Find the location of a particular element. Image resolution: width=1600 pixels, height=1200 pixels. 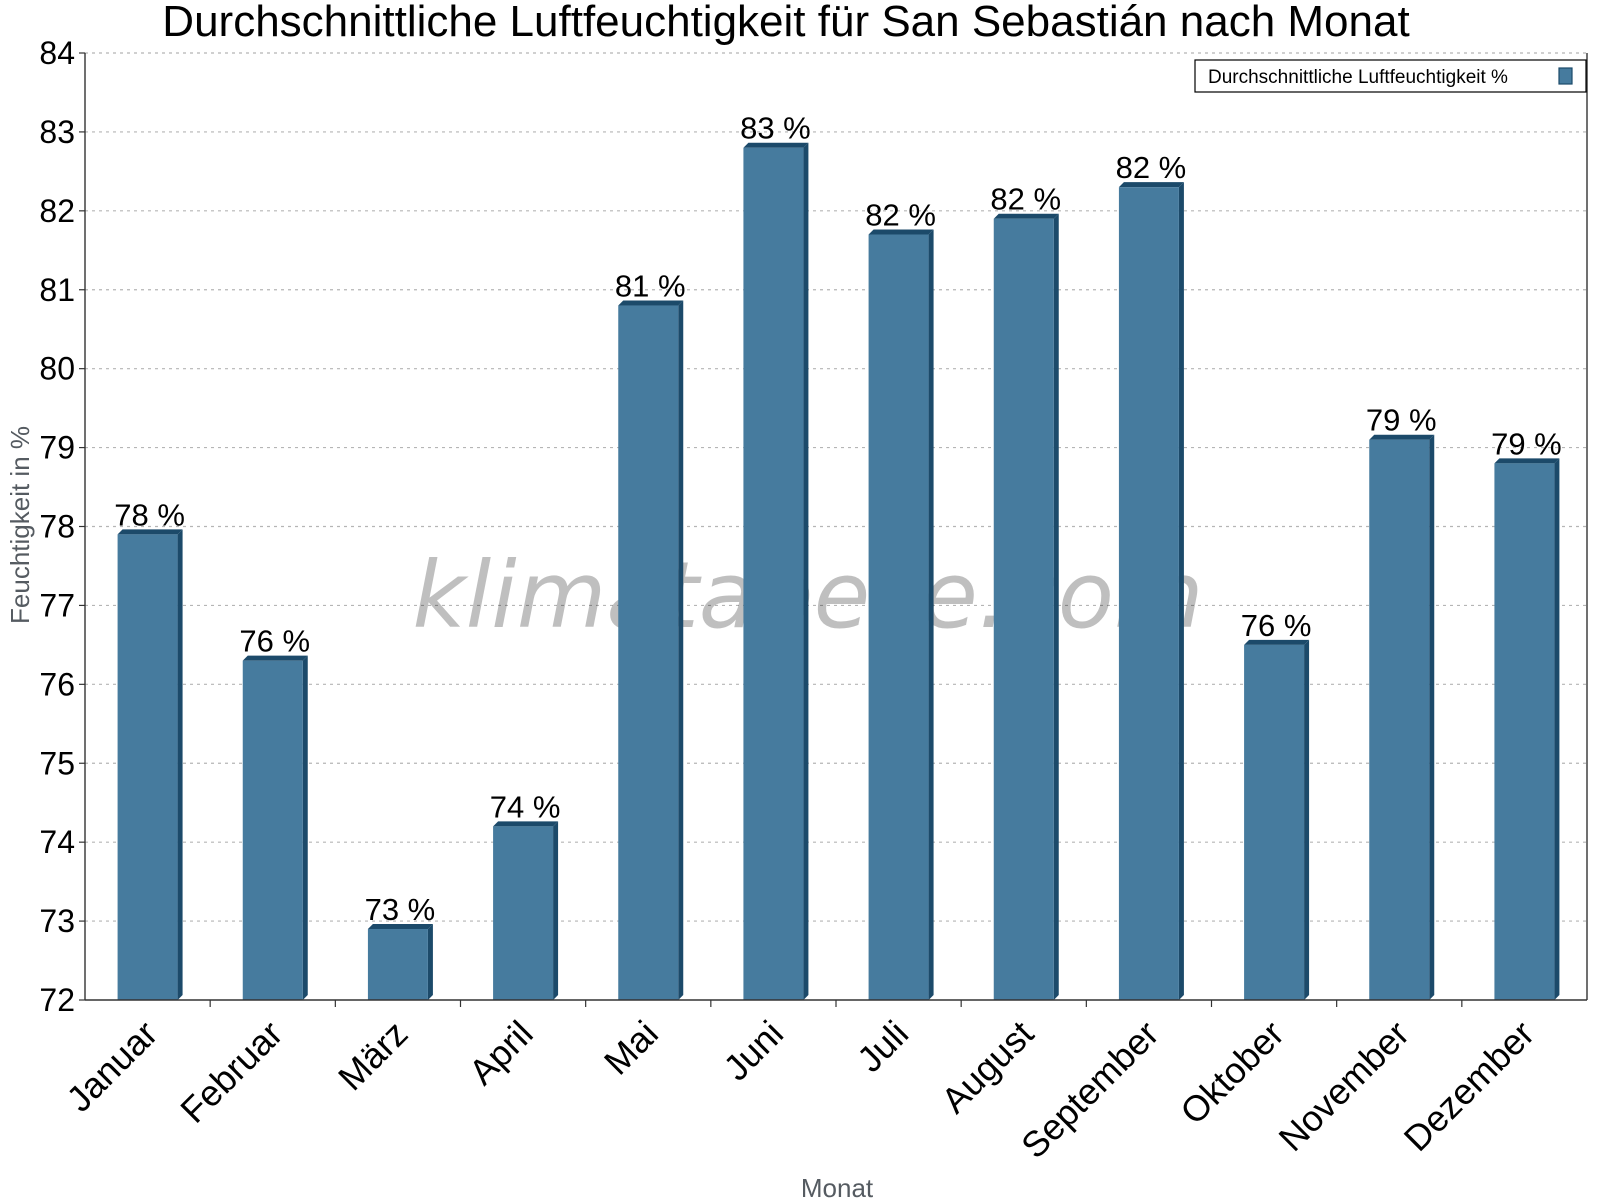

y-tick-labels: 72 73 74 75 76 77 78 79 80 81 82 83 84 is located at coordinates (57, 526).